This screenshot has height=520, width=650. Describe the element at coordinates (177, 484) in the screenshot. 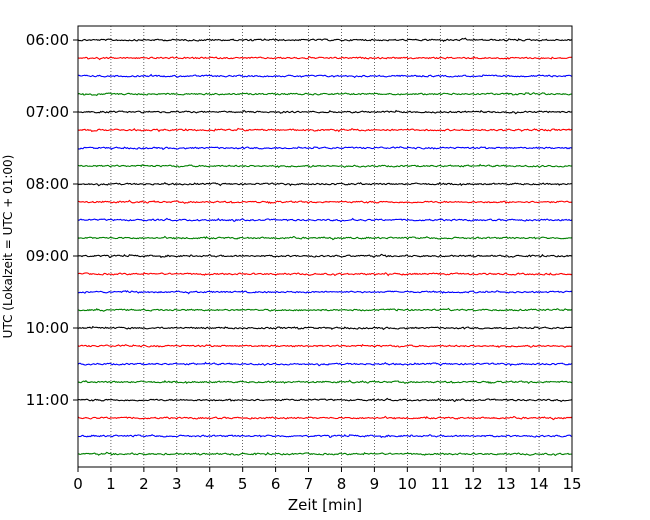

I see `x-tick-label: 3` at that location.